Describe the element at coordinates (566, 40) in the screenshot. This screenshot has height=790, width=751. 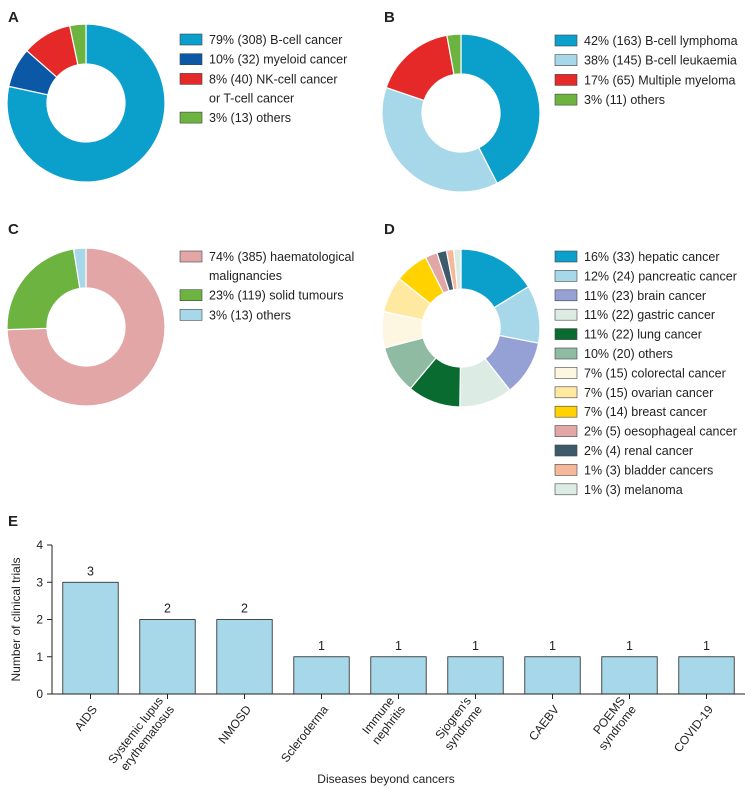
I see `legend-swatch-42-b-cell-lymphoma` at that location.